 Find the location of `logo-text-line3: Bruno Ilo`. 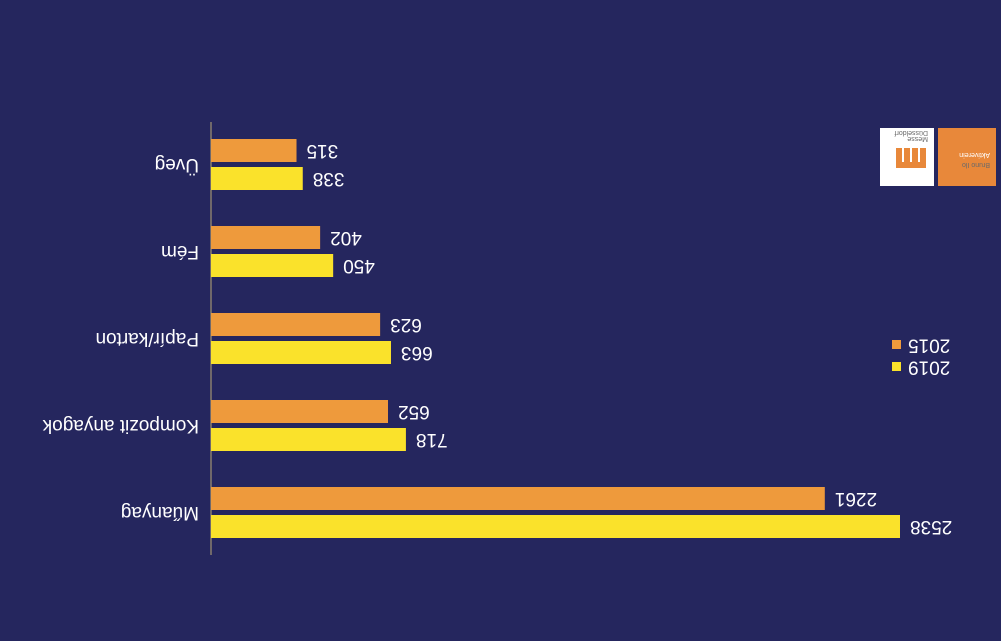

logo-text-line3: Bruno Ilo is located at coordinates (975, 164).